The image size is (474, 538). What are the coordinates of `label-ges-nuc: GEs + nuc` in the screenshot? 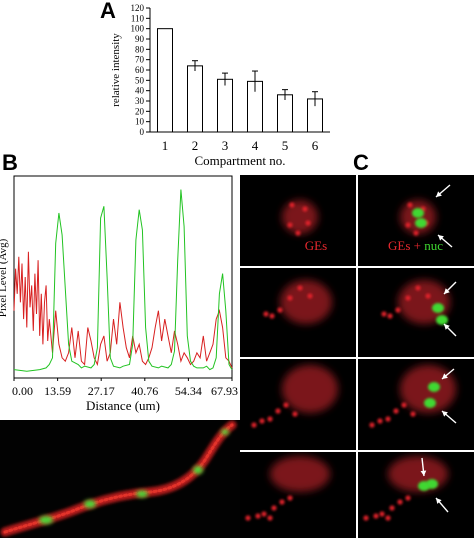 It's located at (415, 246).